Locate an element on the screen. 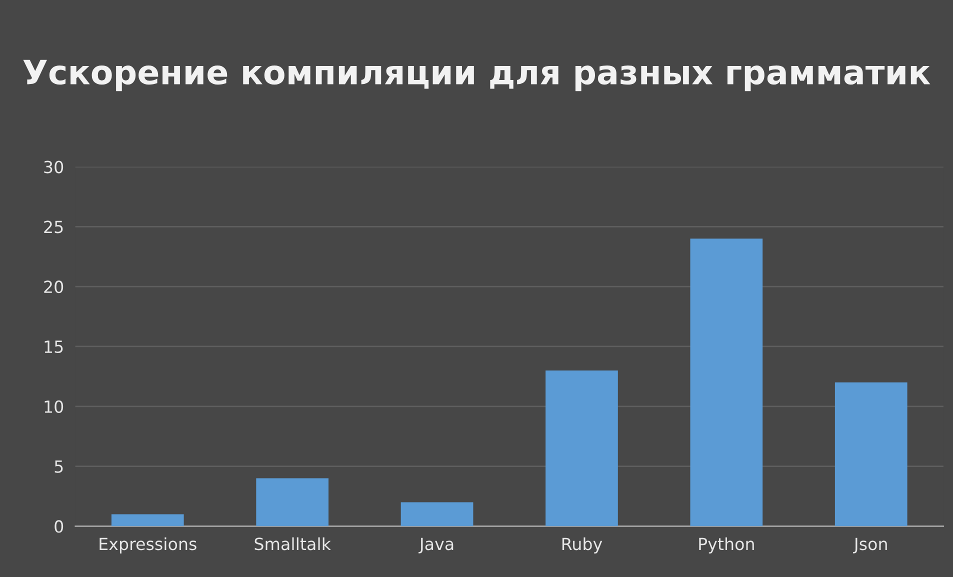  x-tick-label: Expressions is located at coordinates (148, 545).